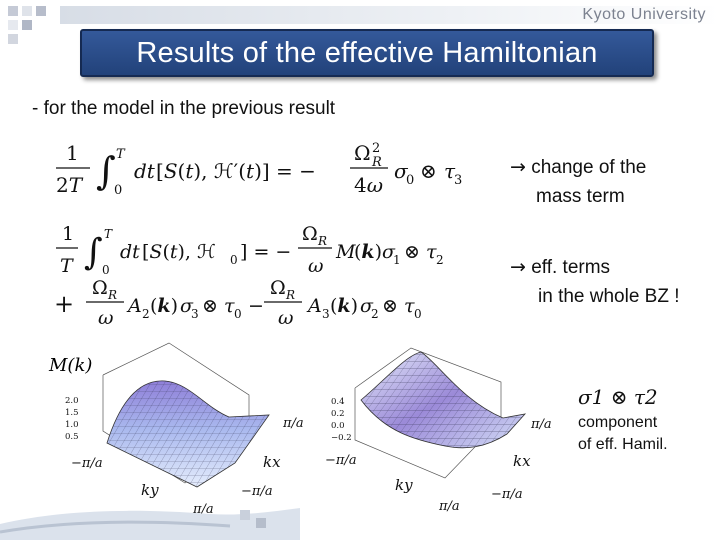  I want to click on note2-line2: in the whole BZ !, so click(609, 296).